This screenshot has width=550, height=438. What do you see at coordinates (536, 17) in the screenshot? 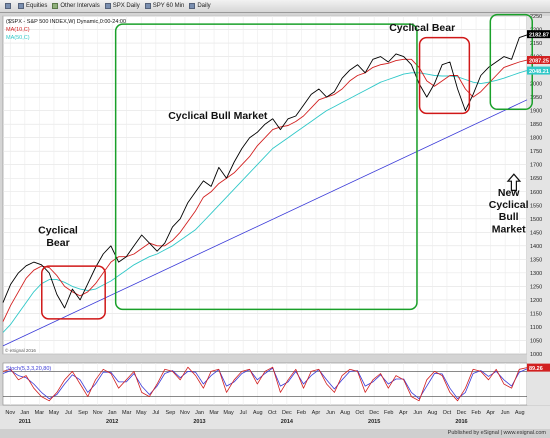
I see `y-tick-label: 2250` at bounding box center [536, 17].